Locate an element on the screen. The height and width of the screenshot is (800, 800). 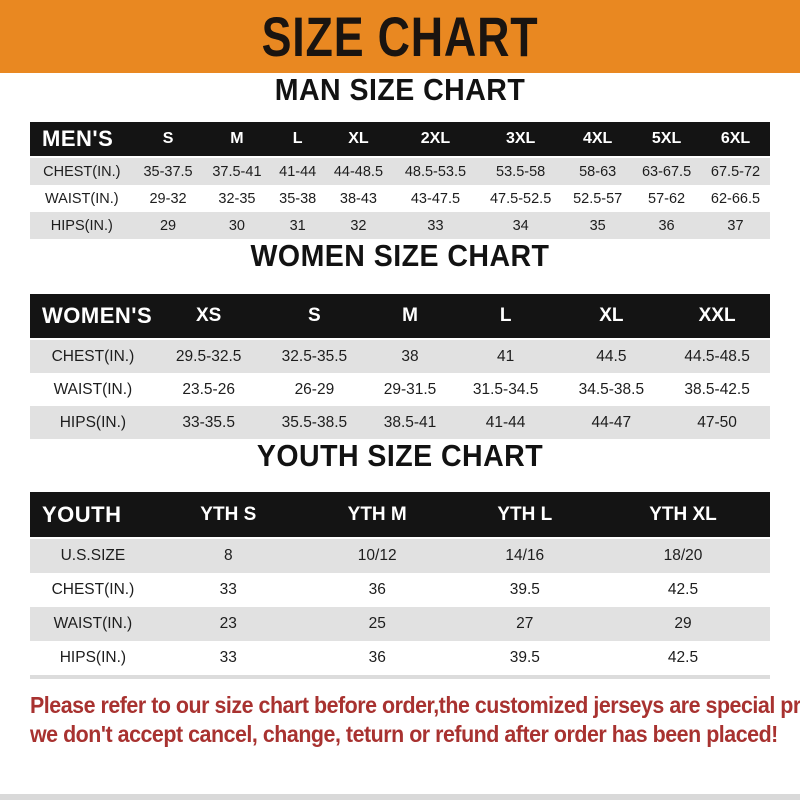
size-cell: 38-43 is located at coordinates (358, 198).